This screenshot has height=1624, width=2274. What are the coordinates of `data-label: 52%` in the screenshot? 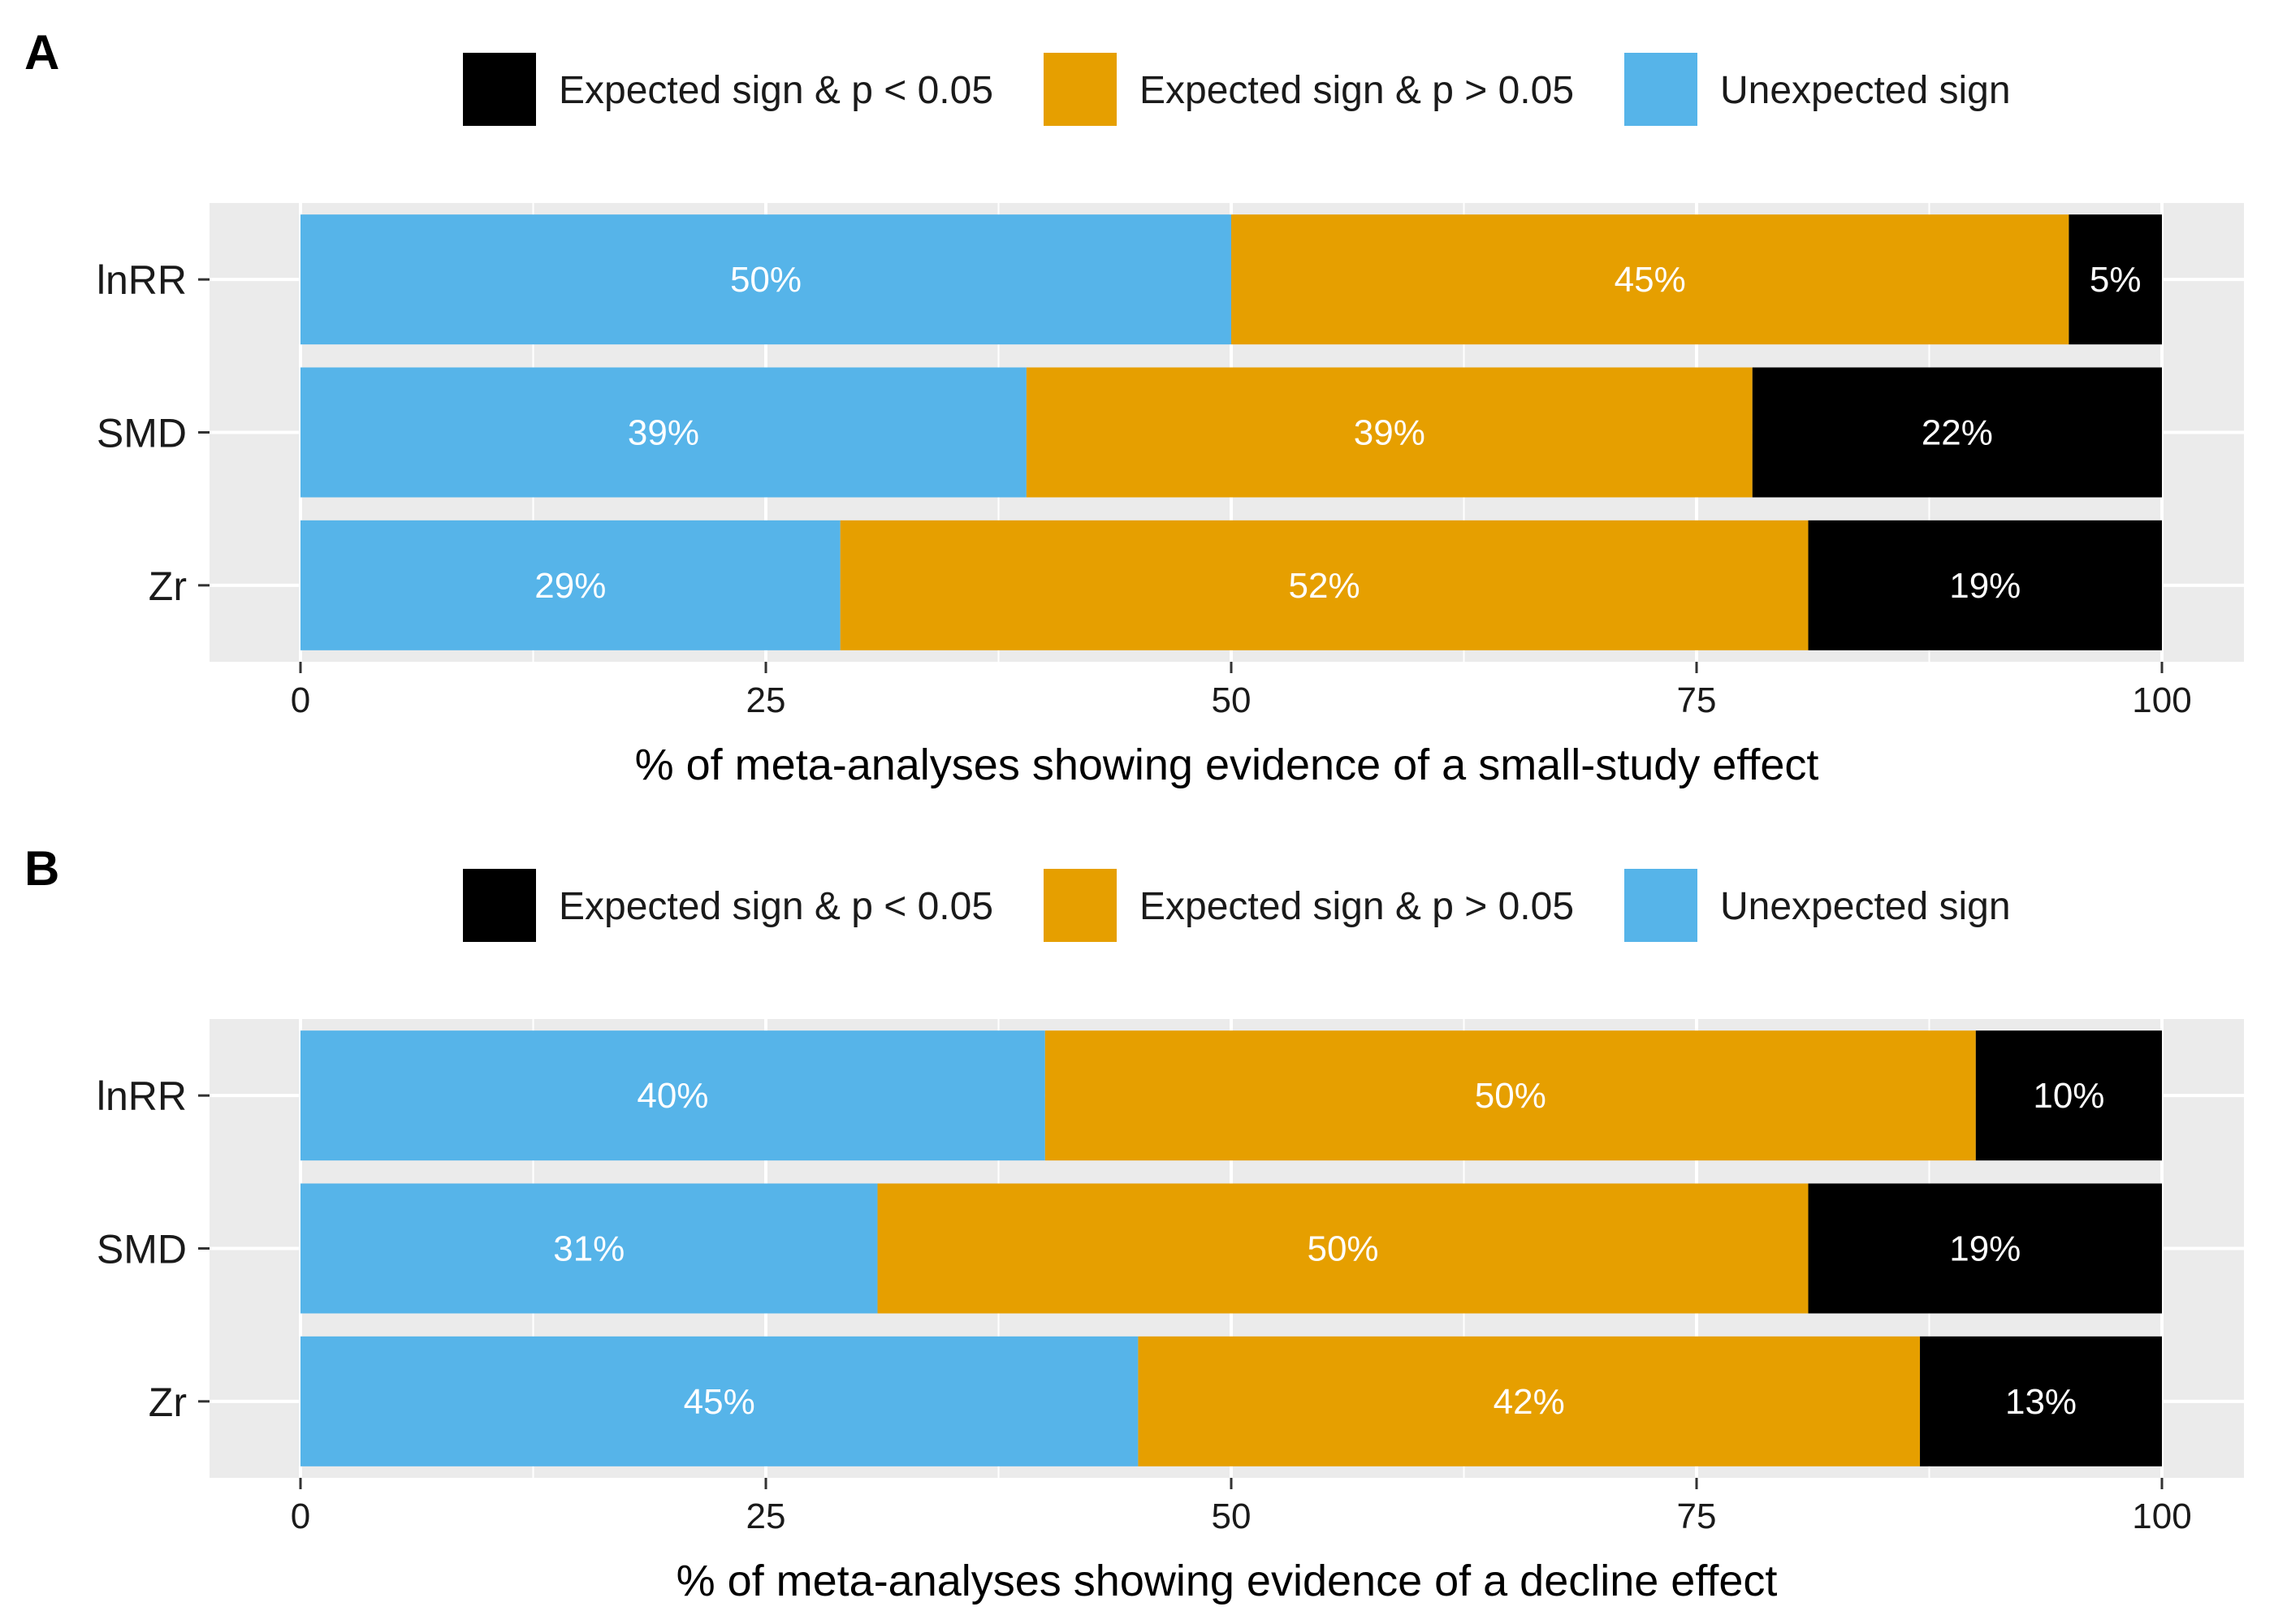 It's located at (1324, 586).